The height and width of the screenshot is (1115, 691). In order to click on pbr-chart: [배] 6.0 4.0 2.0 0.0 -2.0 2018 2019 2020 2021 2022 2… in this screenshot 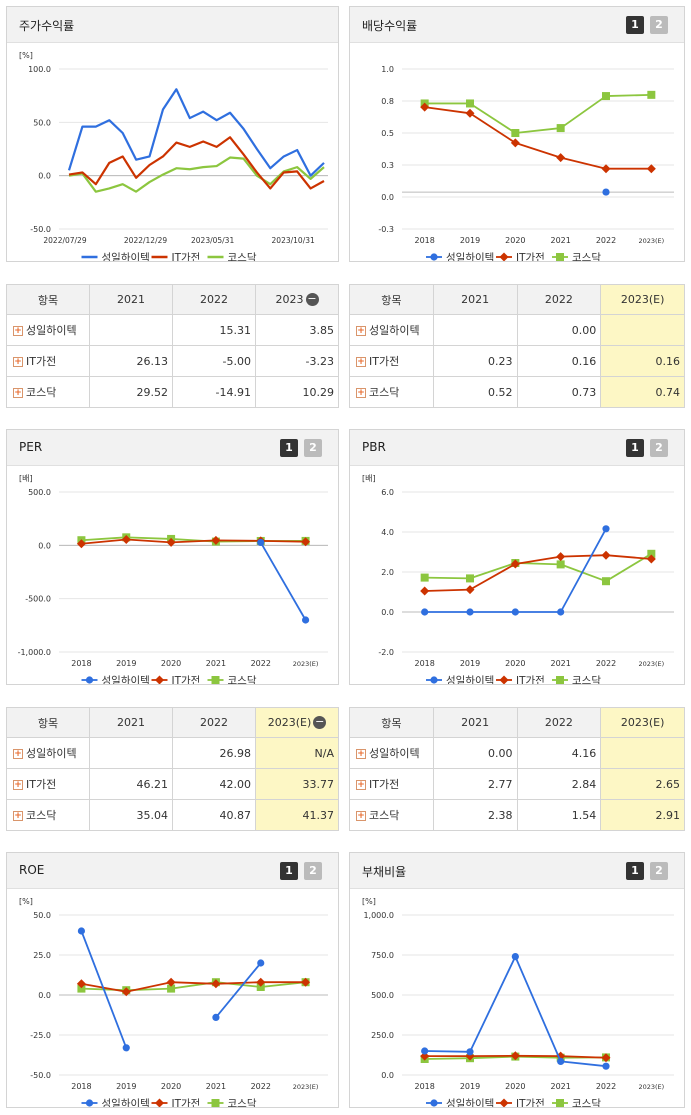, I will do `click(518, 579)`.